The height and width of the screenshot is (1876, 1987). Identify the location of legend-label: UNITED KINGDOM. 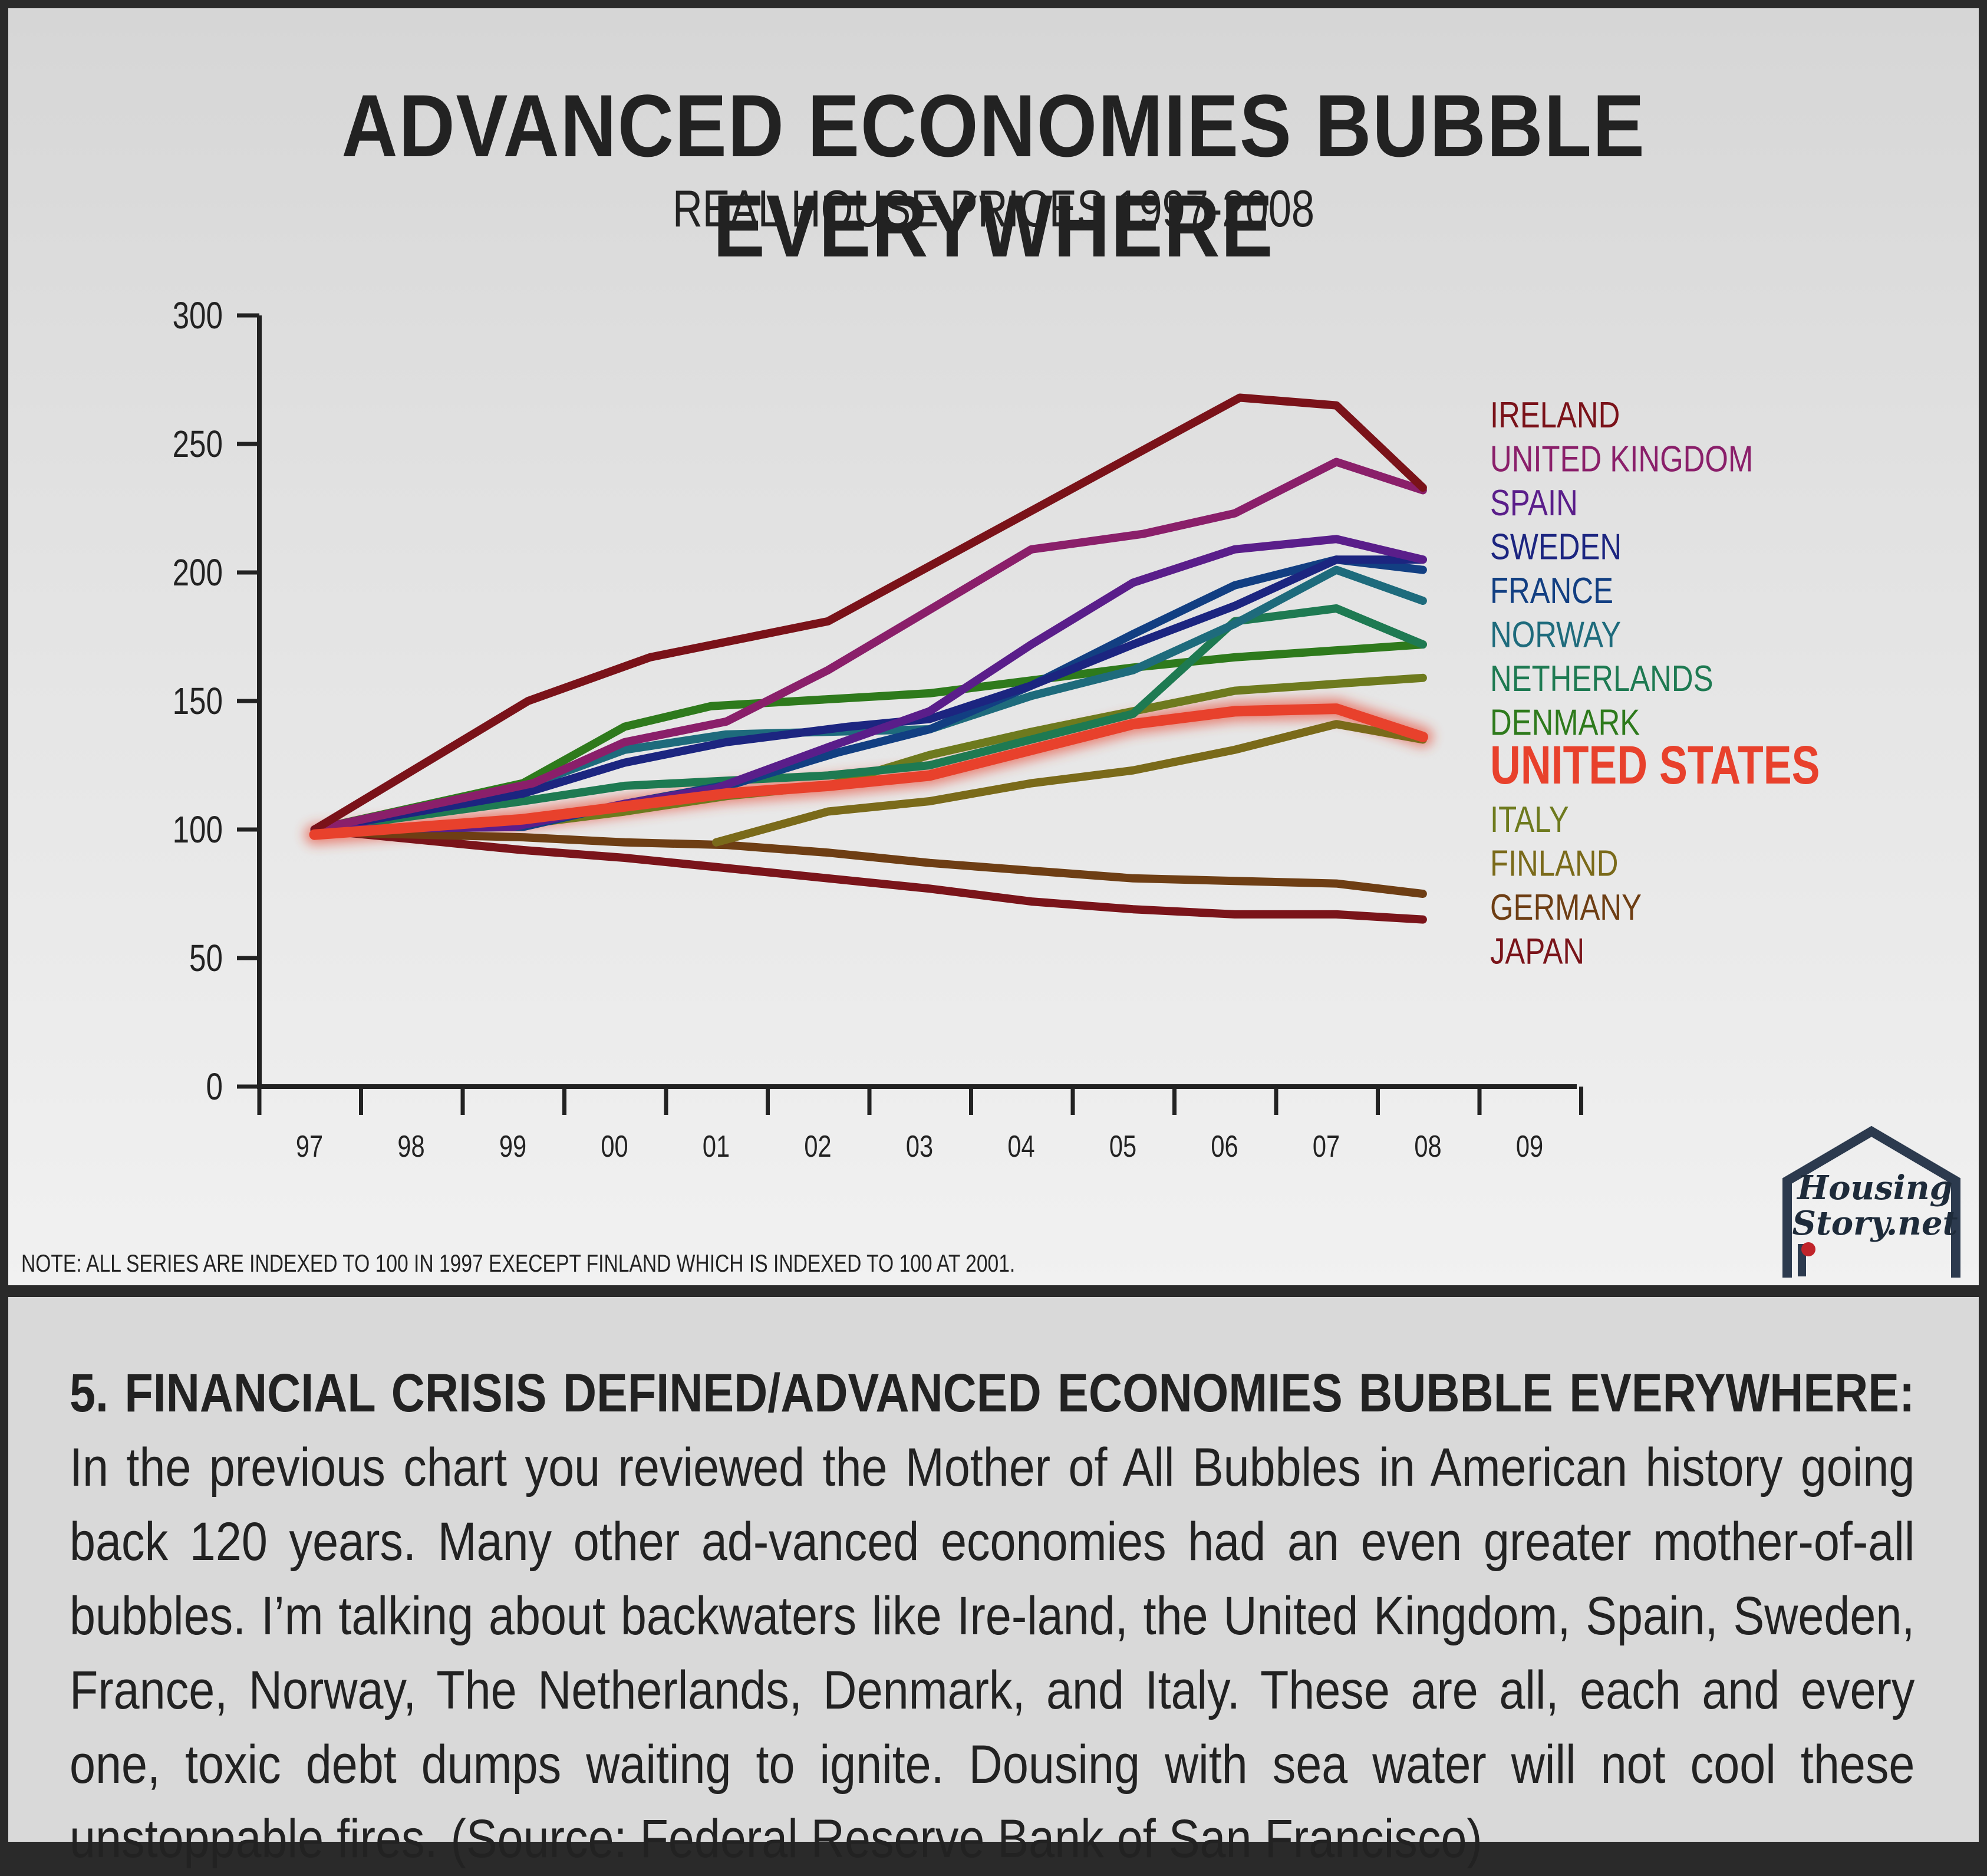
(1622, 460).